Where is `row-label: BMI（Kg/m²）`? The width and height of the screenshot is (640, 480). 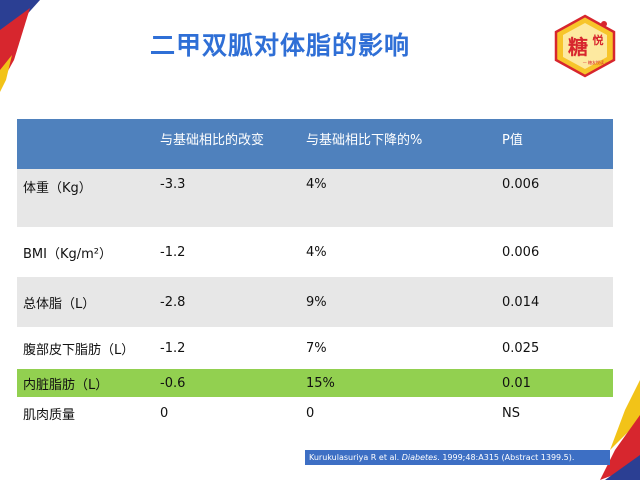 row-label: BMI（Kg/m²） is located at coordinates (68, 254).